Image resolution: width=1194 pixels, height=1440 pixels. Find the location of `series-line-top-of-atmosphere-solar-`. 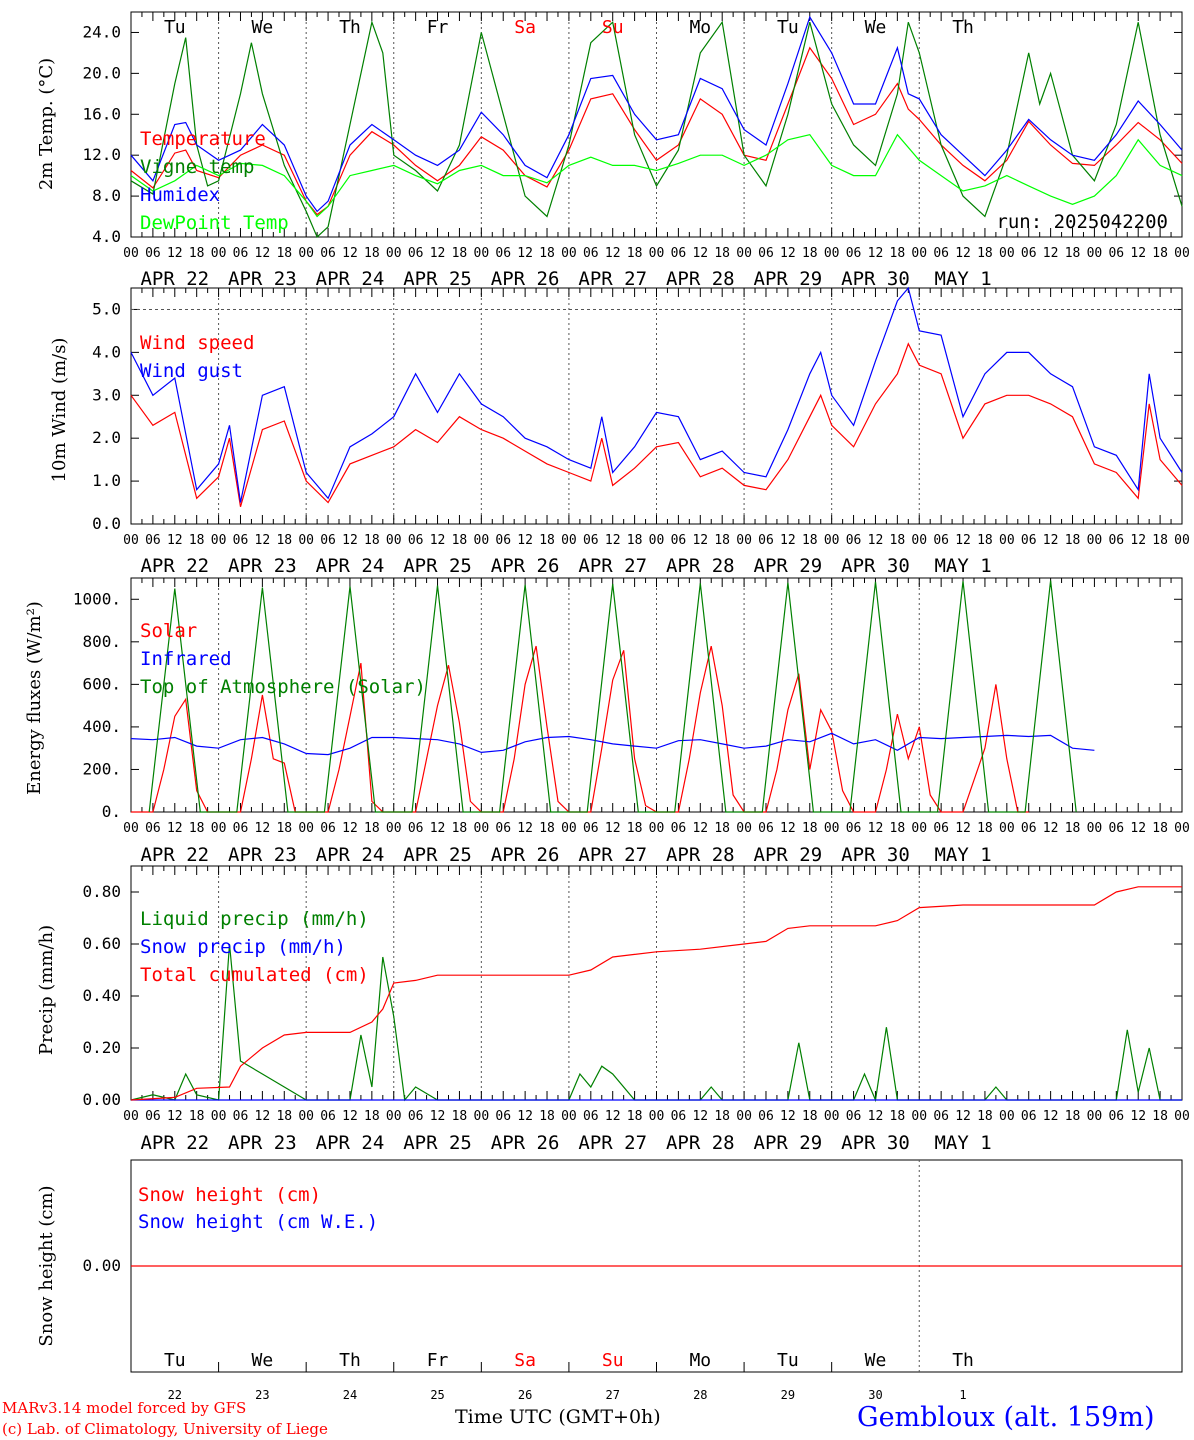

series-line-top-of-atmosphere-solar- is located at coordinates (612, 696).